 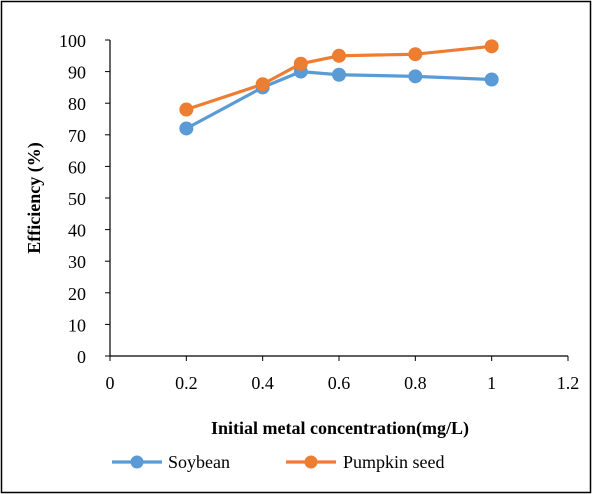 What do you see at coordinates (262, 383) in the screenshot?
I see `x-tick-label: 0.4` at bounding box center [262, 383].